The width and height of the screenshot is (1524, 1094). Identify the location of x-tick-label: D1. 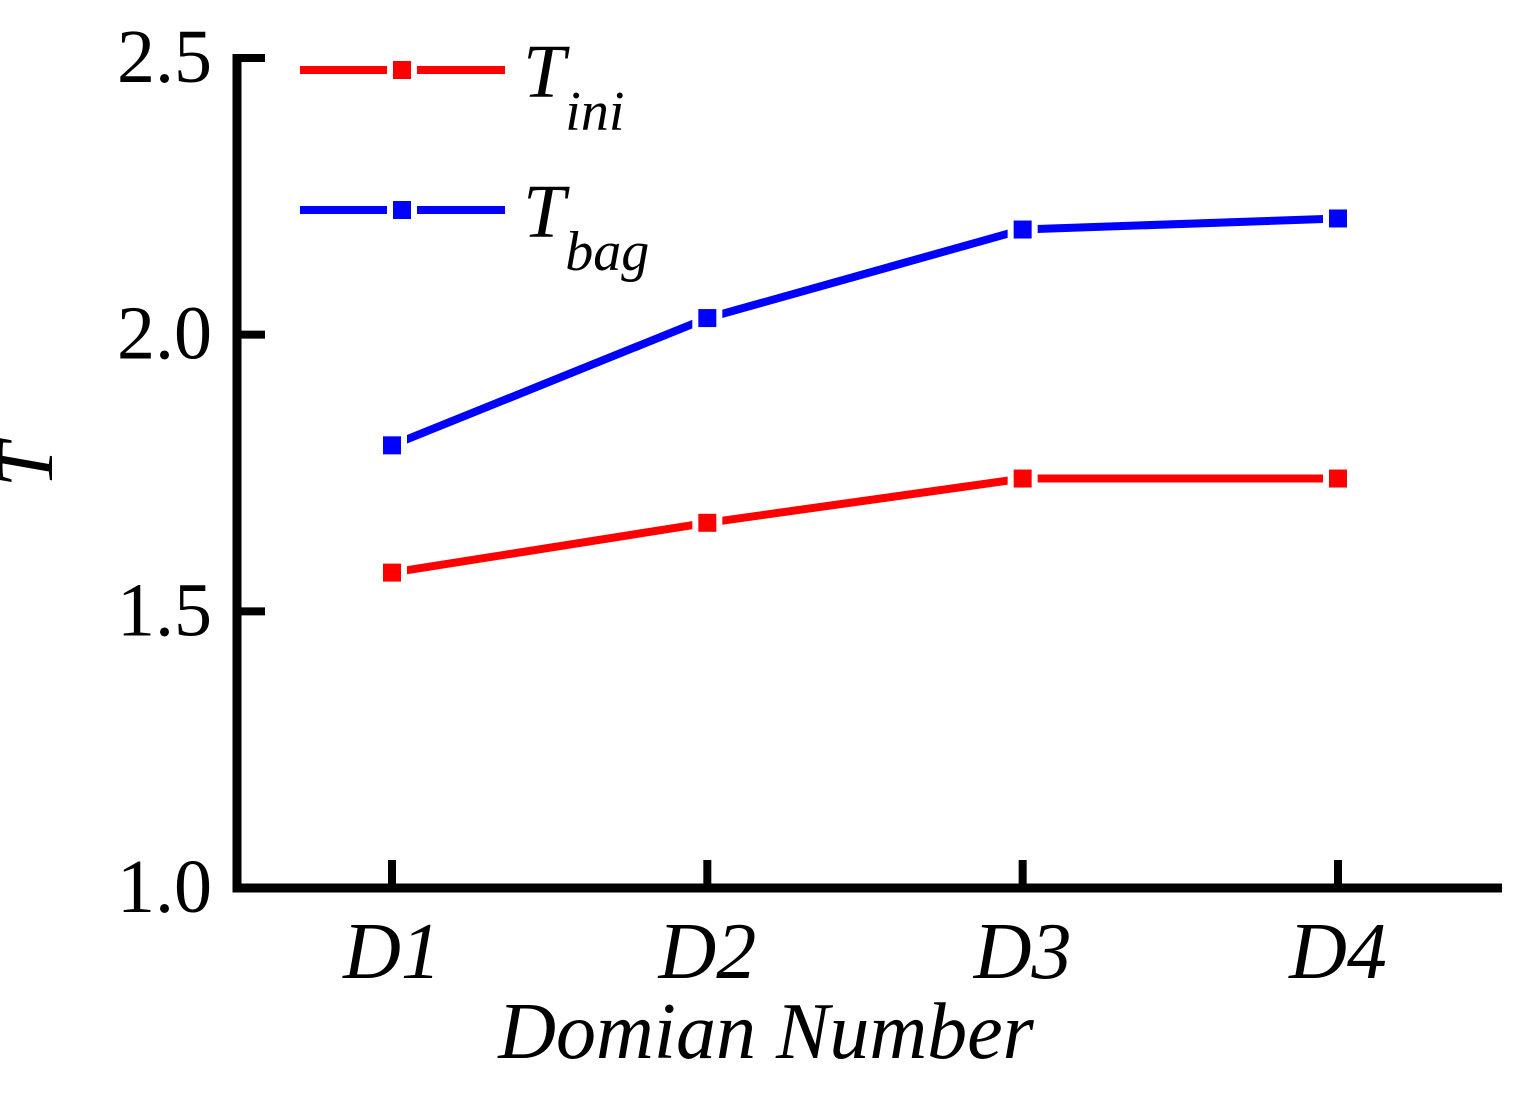
(391, 952).